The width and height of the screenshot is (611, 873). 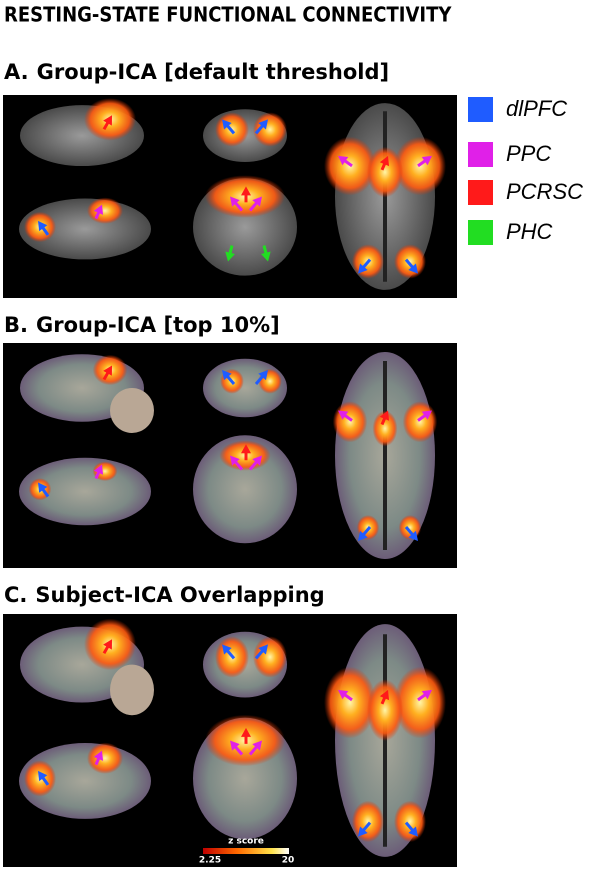 I want to click on colorbar: z score 2.25 20, so click(x=246, y=851).